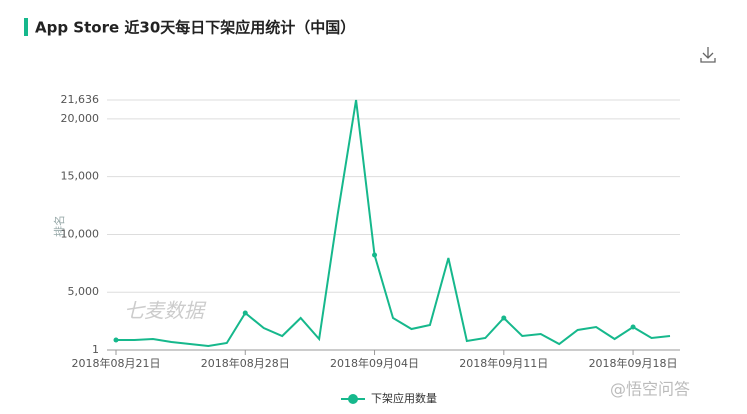  Describe the element at coordinates (80, 176) in the screenshot. I see `y-tick-label: 15,000` at that location.